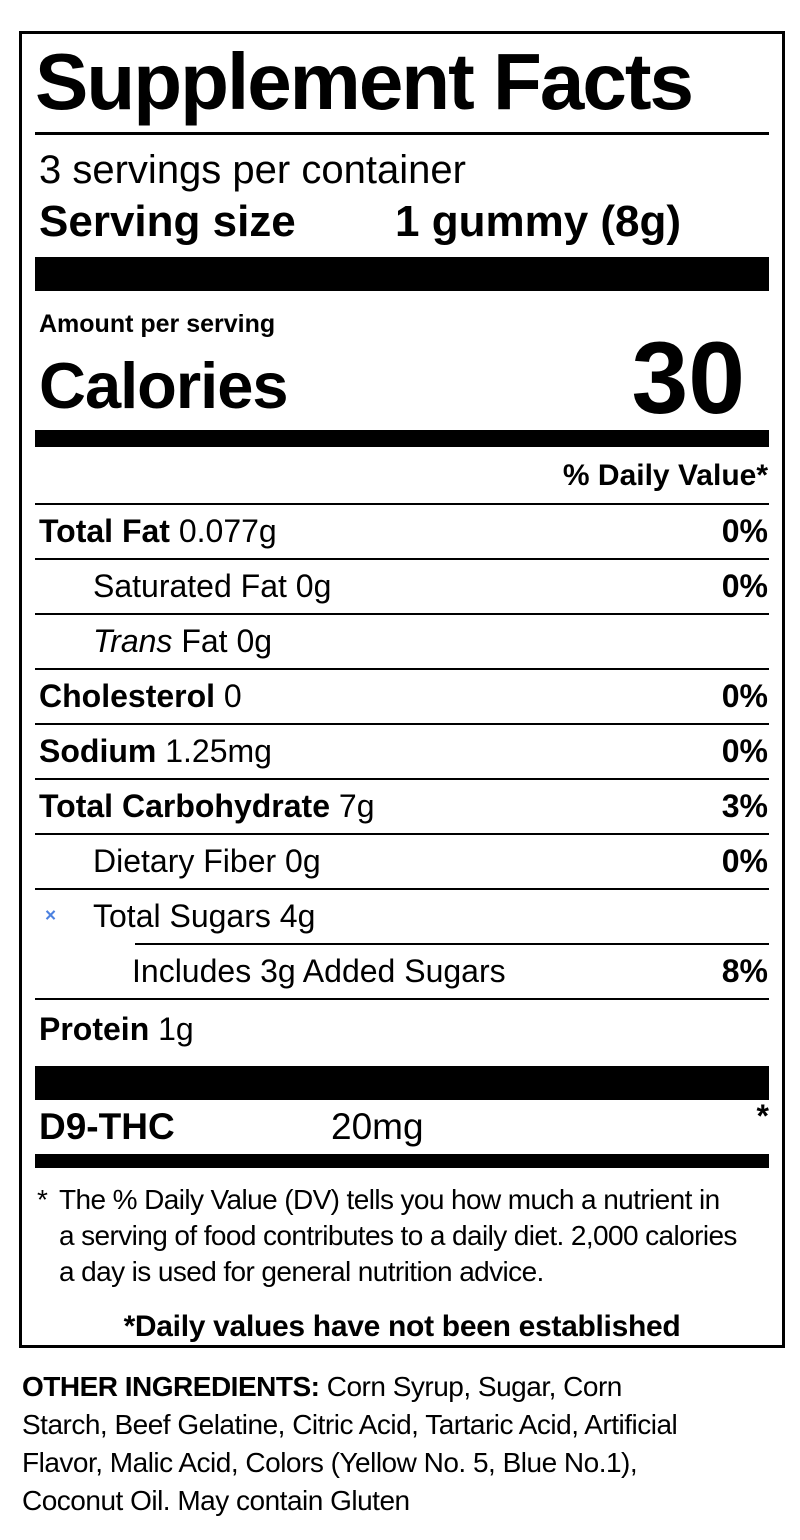  What do you see at coordinates (402, 806) in the screenshot?
I see `nutrient-row: Total Carbohydrate 7g 3%` at bounding box center [402, 806].